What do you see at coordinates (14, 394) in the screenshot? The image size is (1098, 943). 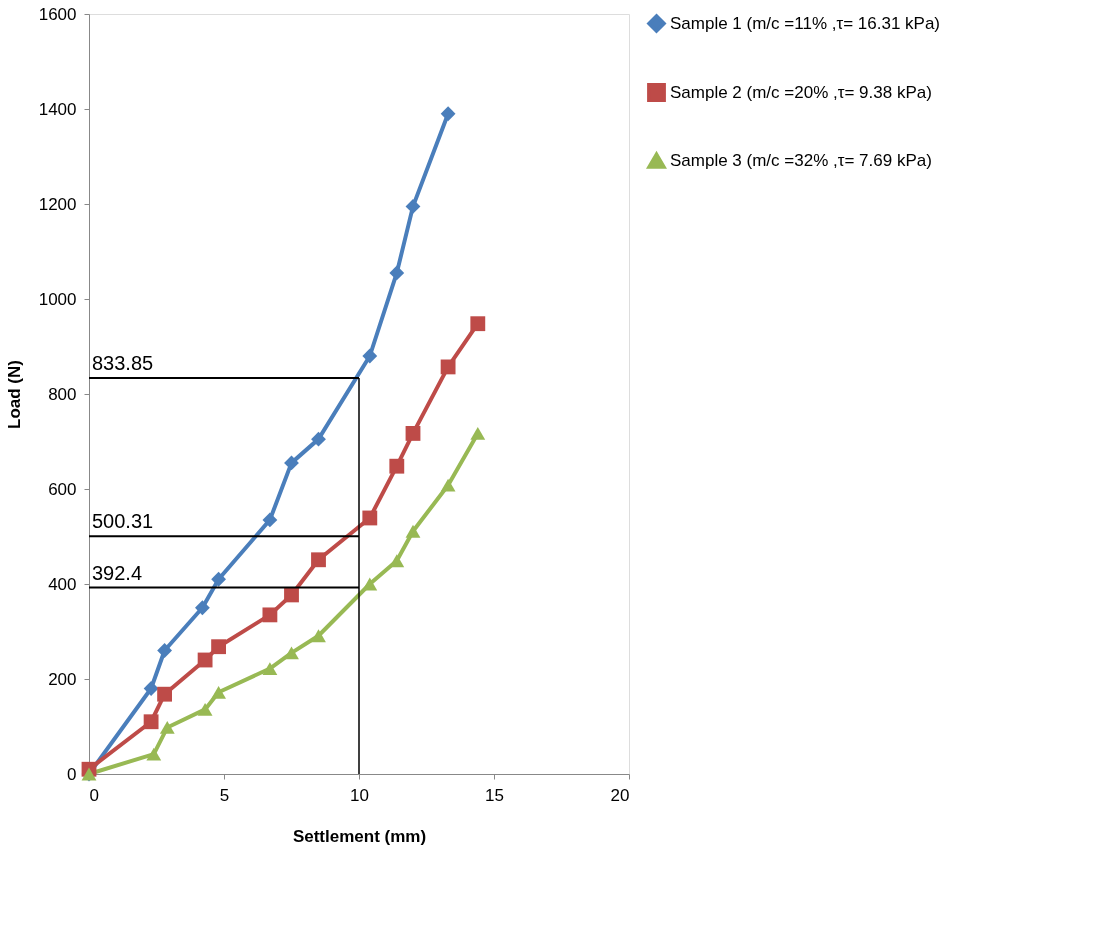 I see `y-axis-title: Load (N)` at bounding box center [14, 394].